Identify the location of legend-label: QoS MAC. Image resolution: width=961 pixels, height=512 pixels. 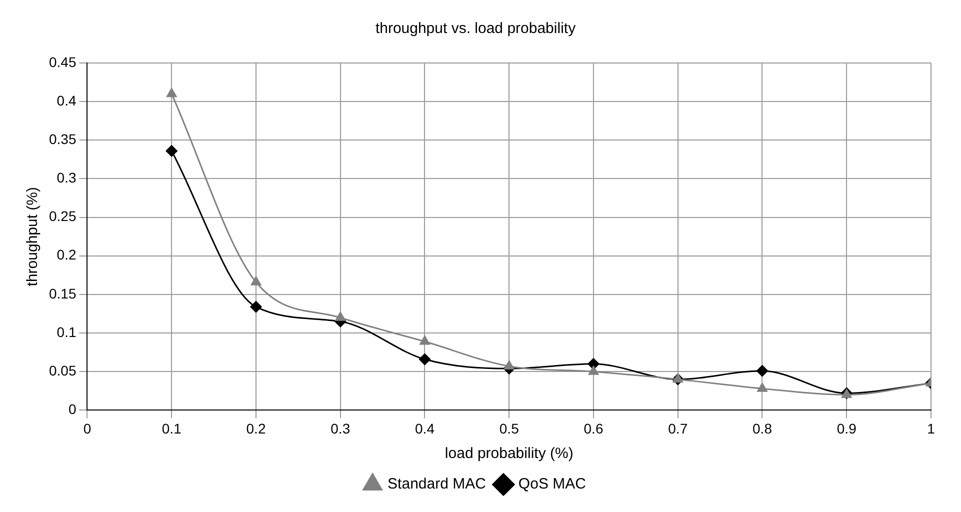
(552, 484).